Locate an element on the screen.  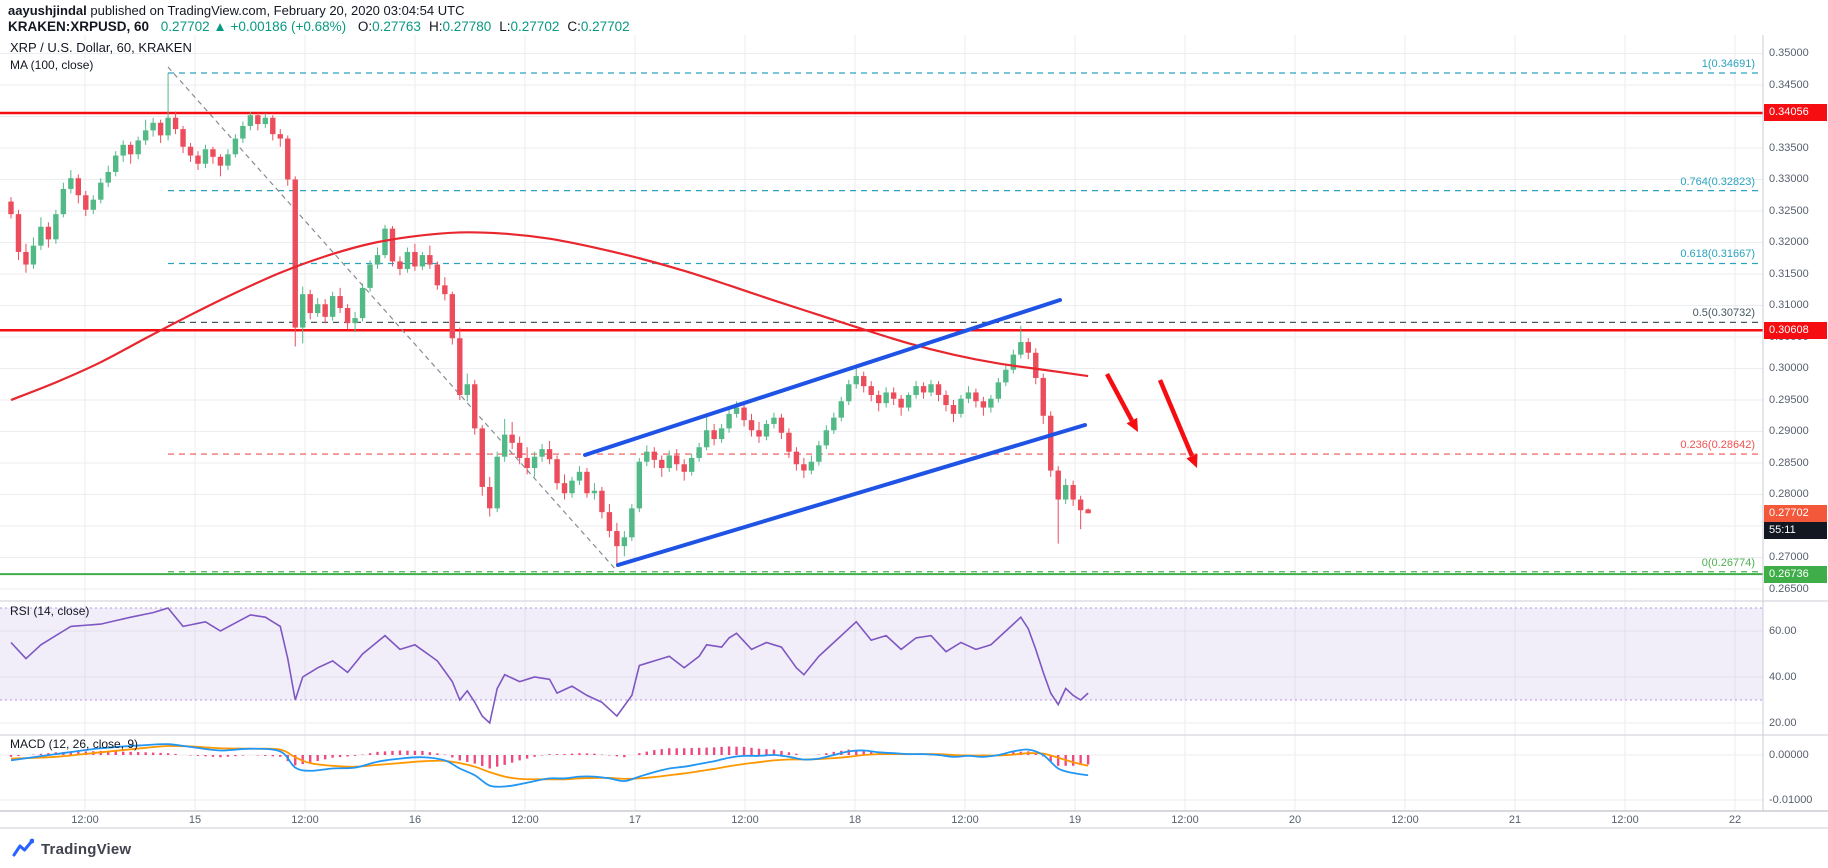
price-axis-label: 0.28000 is located at coordinates (1789, 494).